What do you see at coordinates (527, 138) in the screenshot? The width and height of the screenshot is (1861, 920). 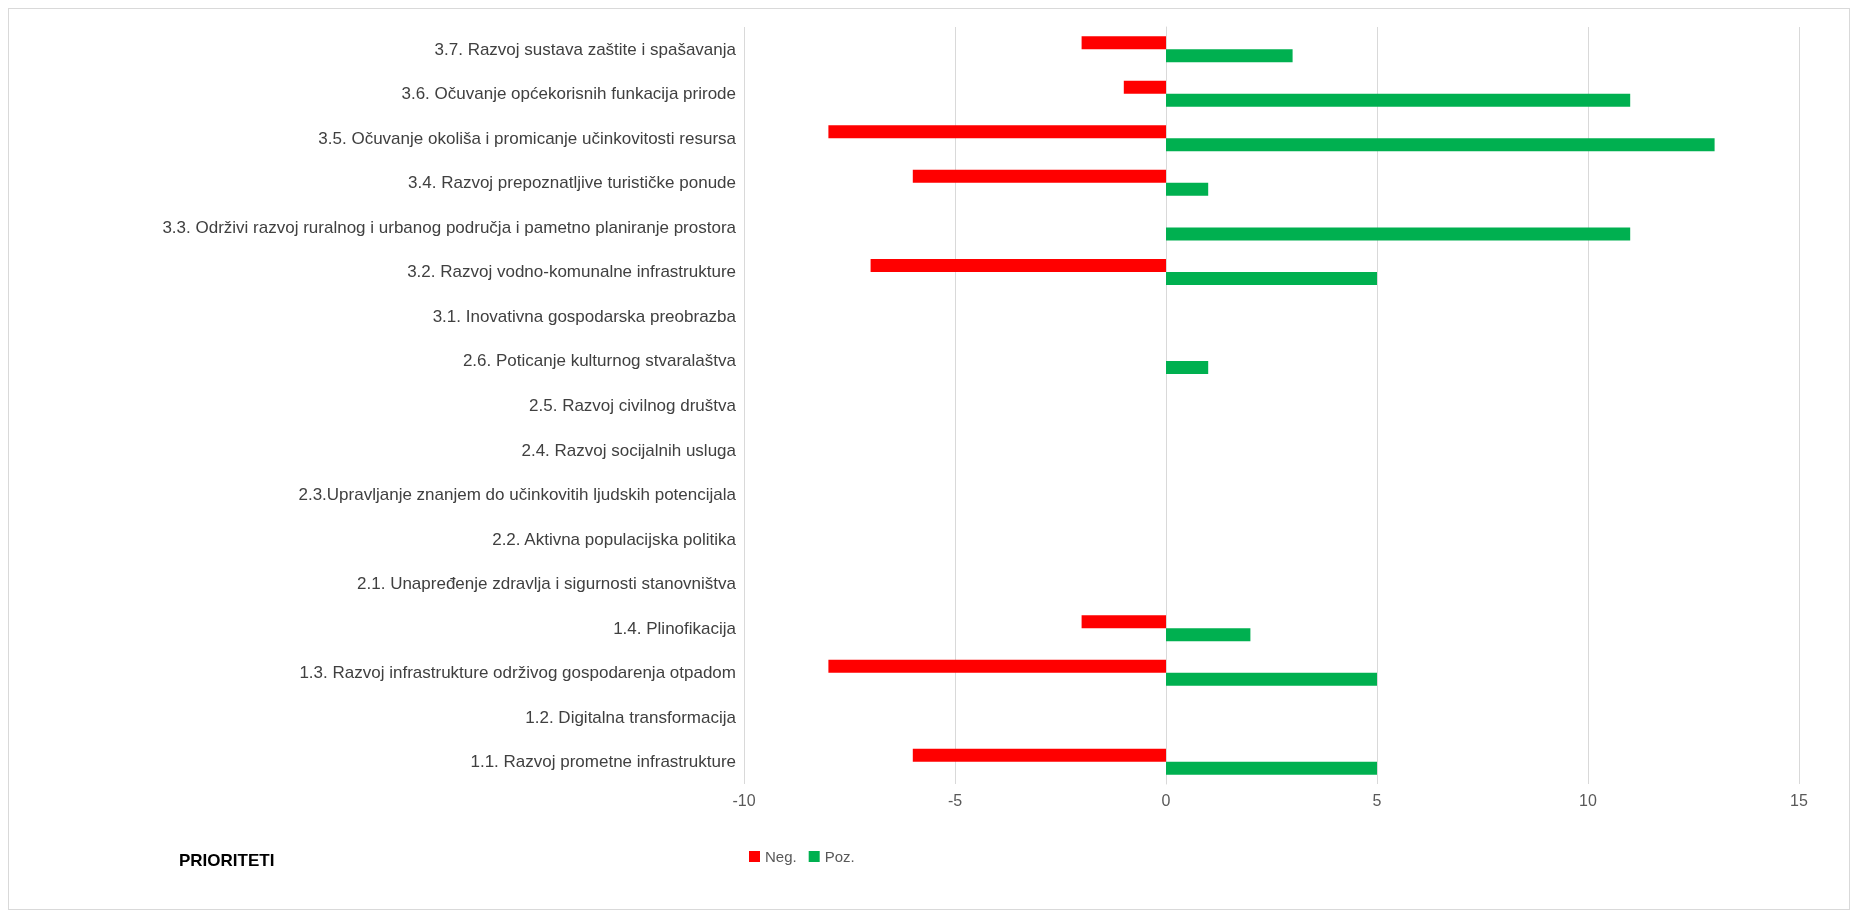 I see `y-tick-label: 3.5. Očuvanje okoliša i promicanje učinkovitosti resursa` at bounding box center [527, 138].